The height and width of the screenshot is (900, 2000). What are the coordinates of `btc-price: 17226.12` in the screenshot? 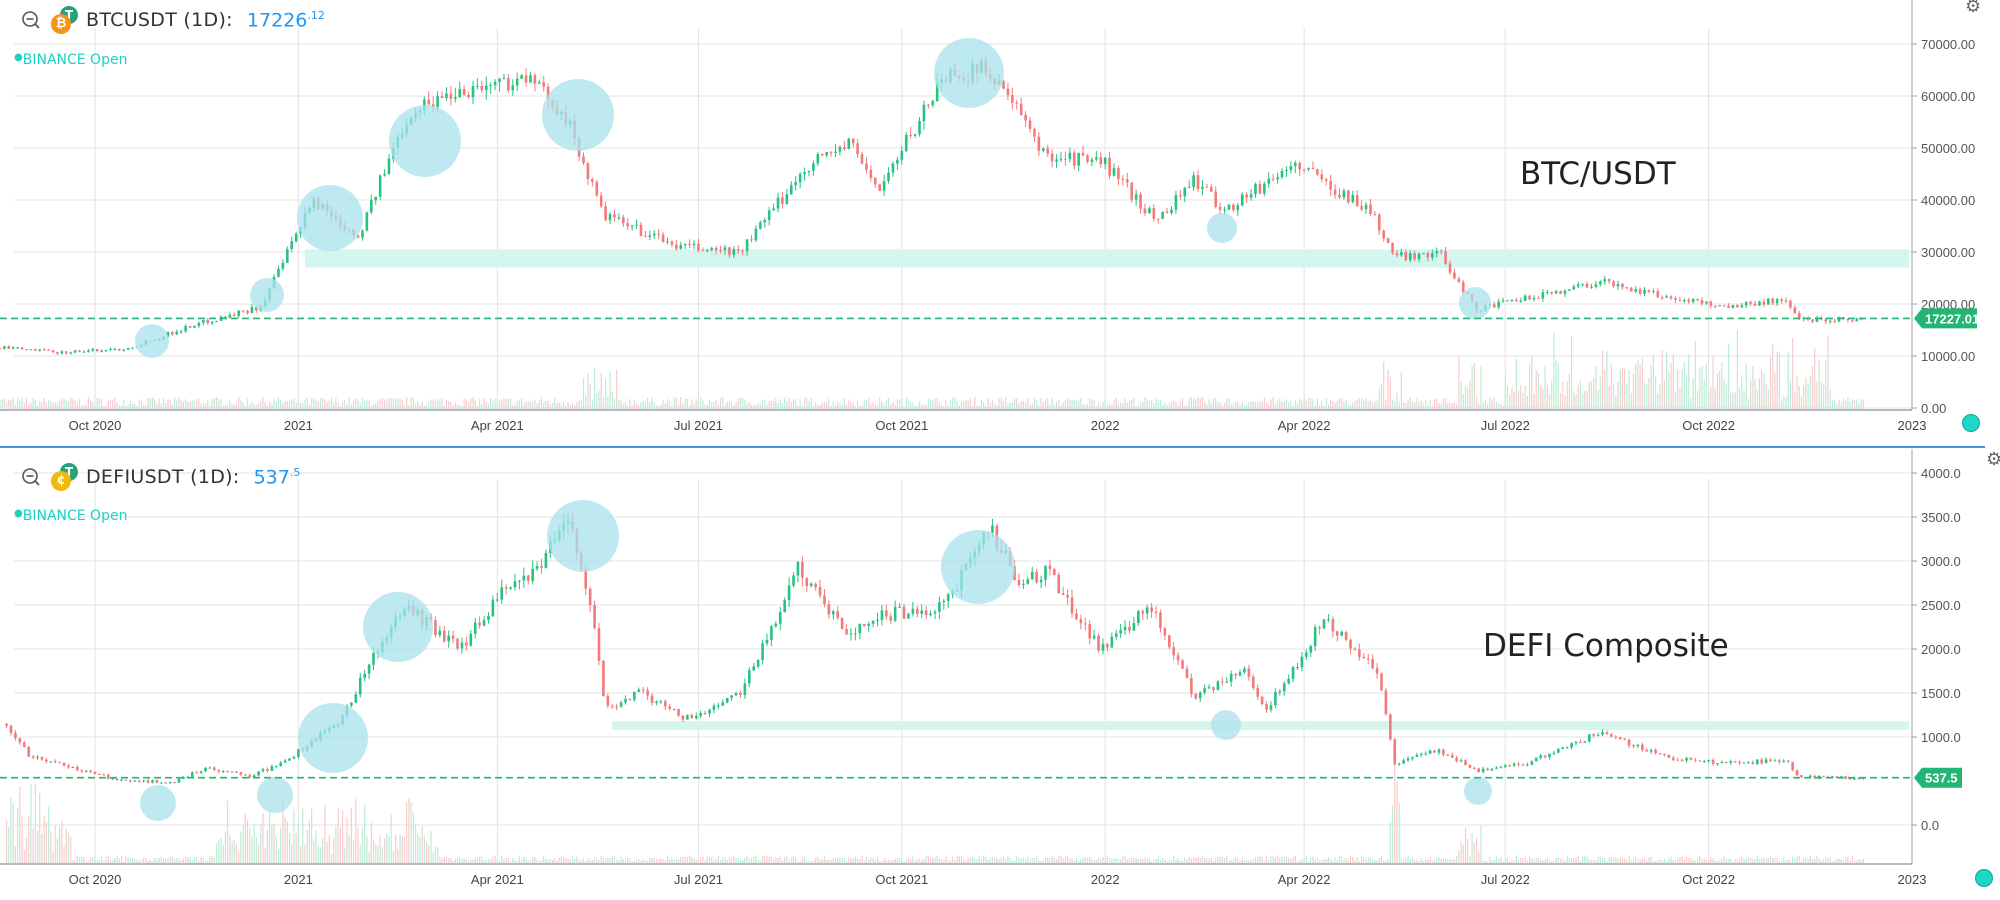 It's located at (286, 20).